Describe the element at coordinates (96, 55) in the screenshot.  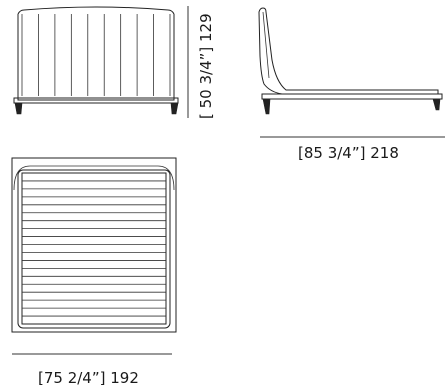
I see `headboard-panels` at that location.